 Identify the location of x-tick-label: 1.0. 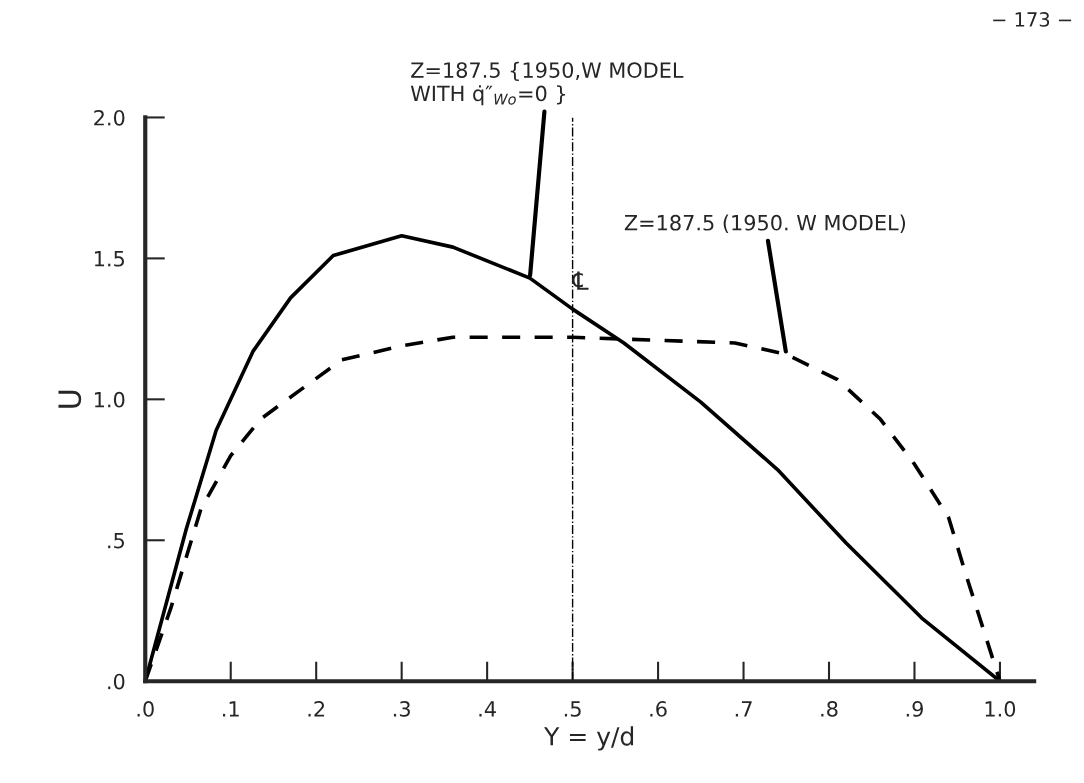
(1000, 709).